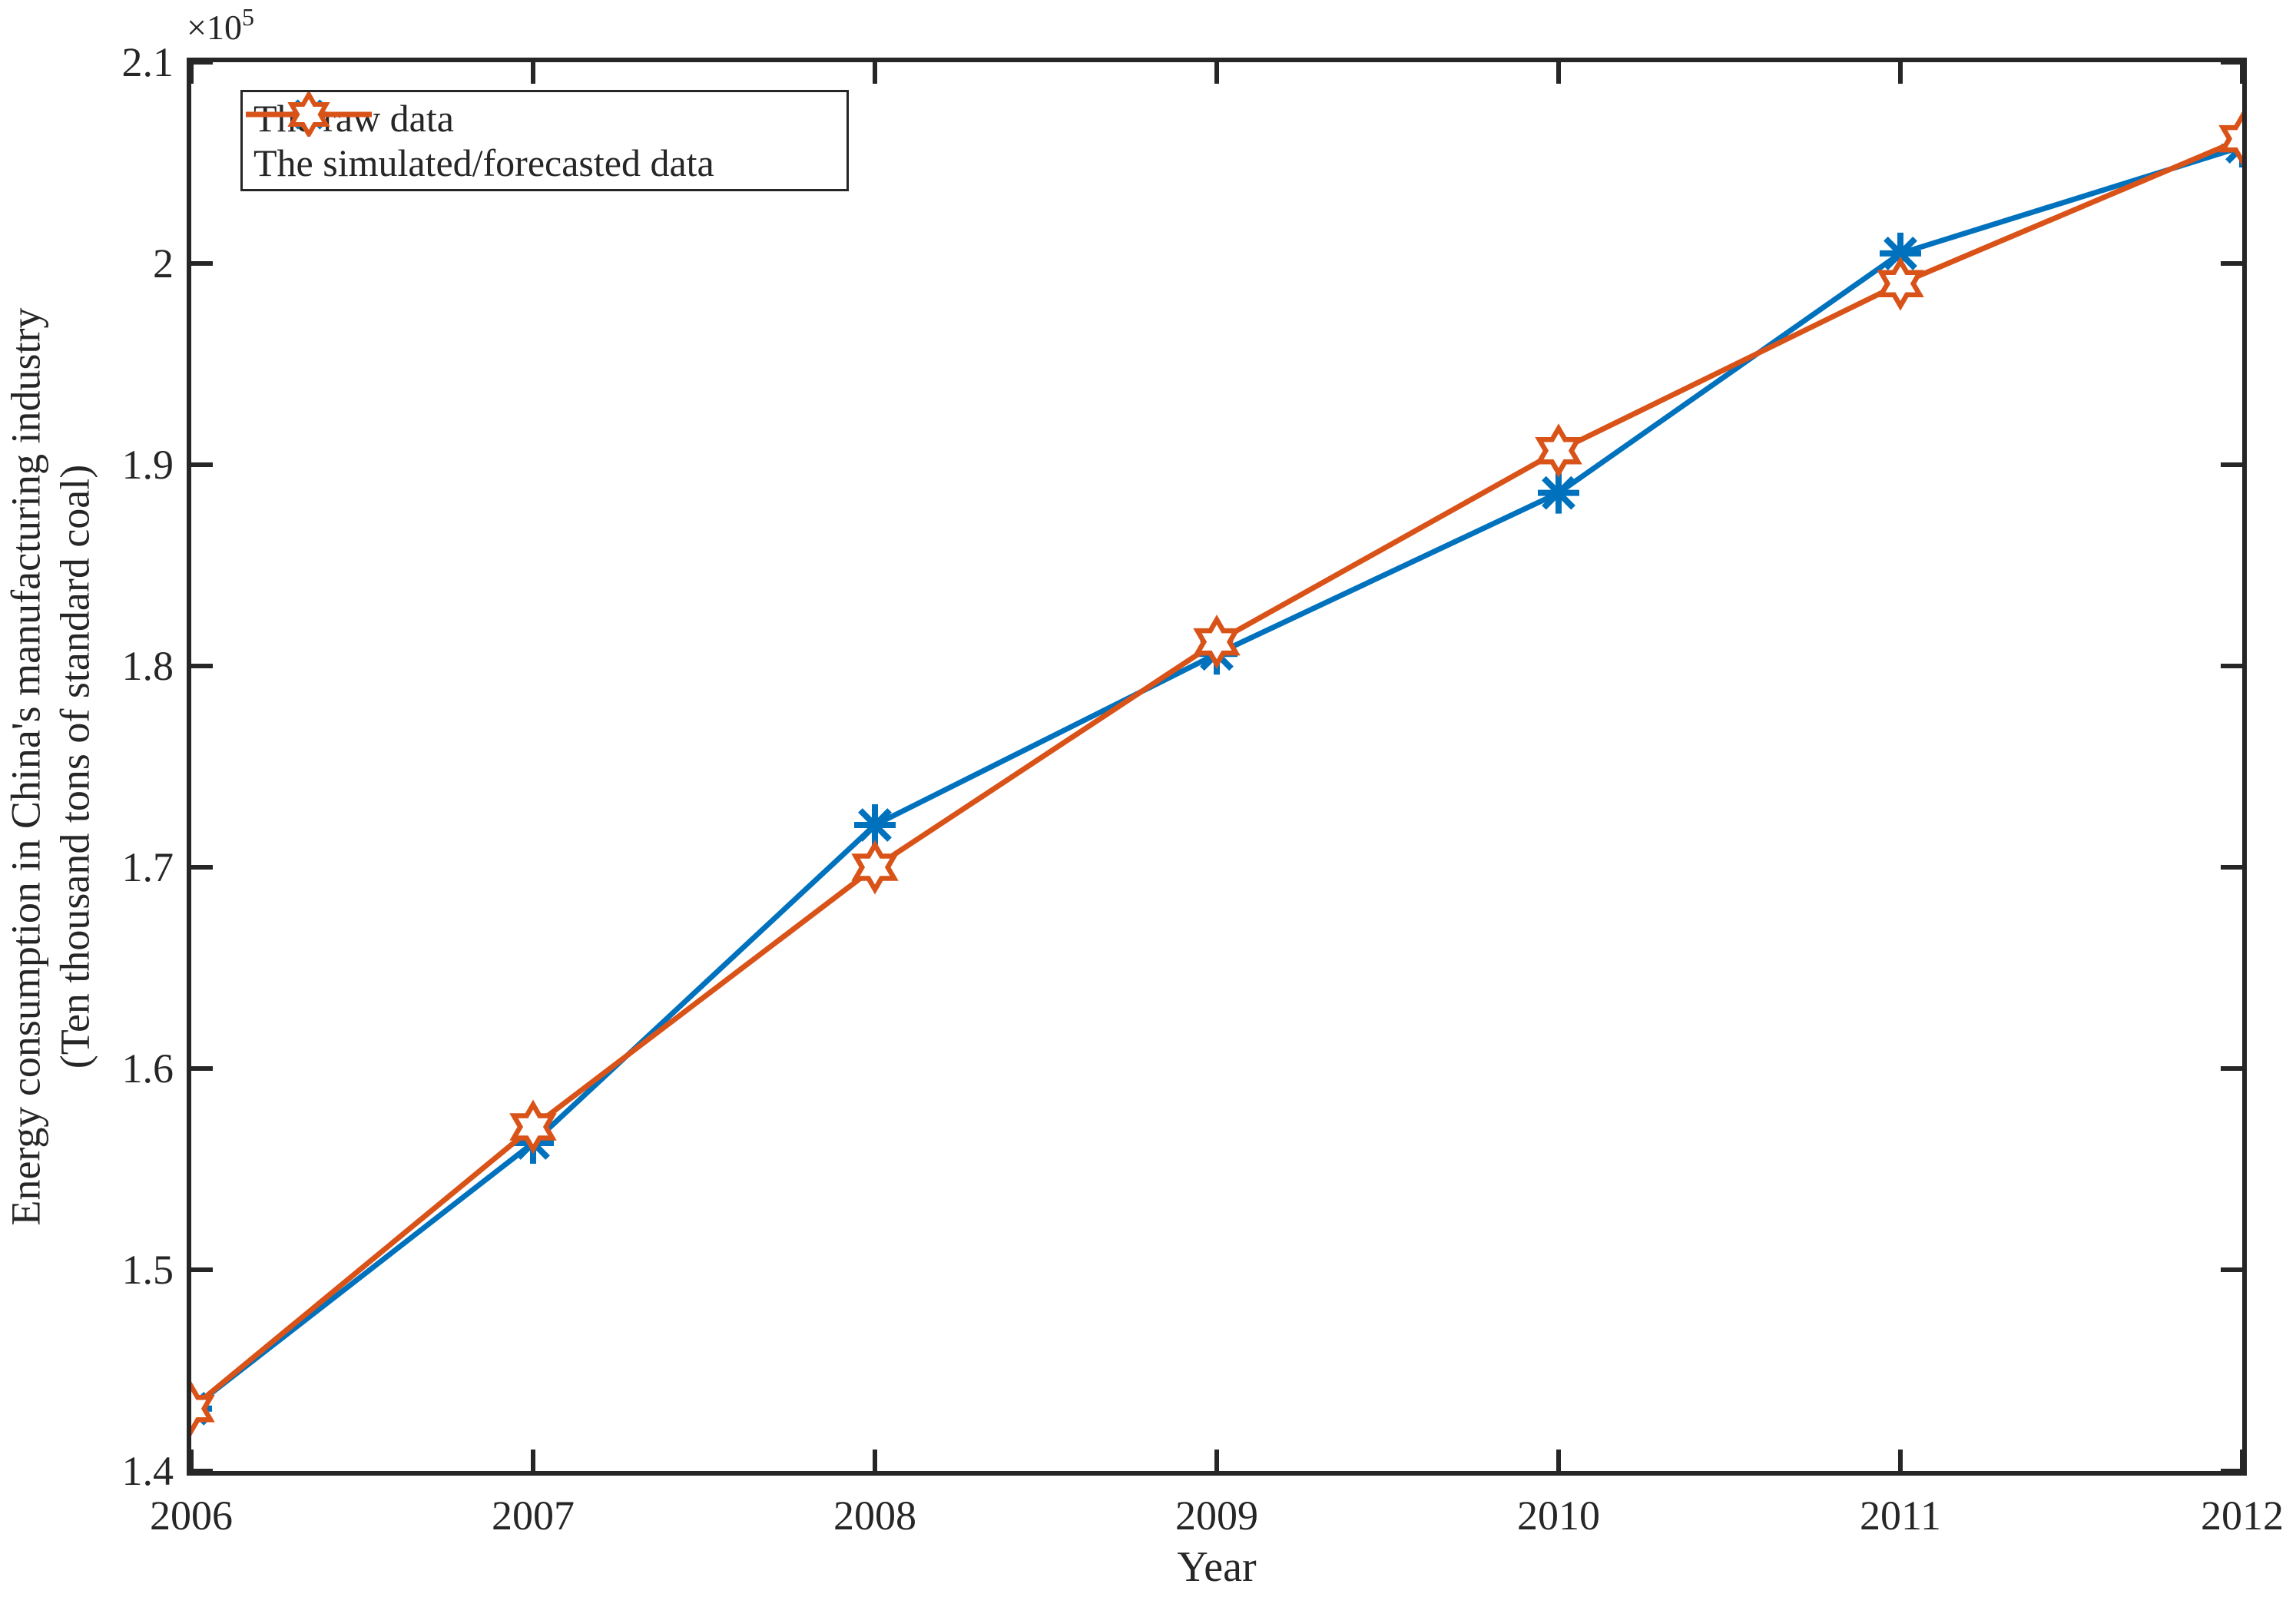 This screenshot has width=2296, height=1597. What do you see at coordinates (214, 27) in the screenshot?
I see `y-axis-exponent-base: ×10` at bounding box center [214, 27].